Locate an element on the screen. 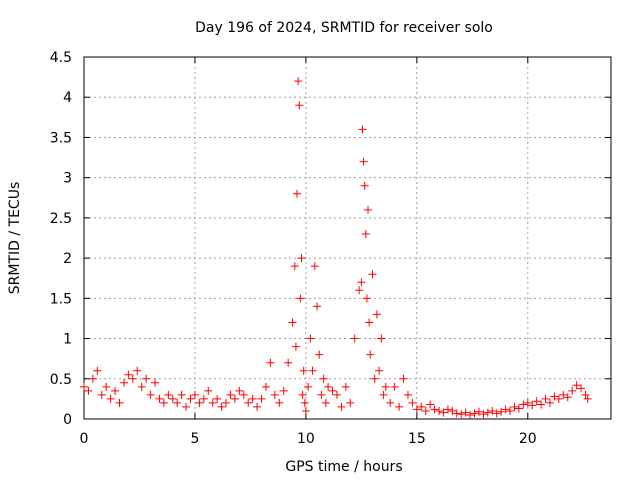 The image size is (640, 480). y-tick-label: 3.5 is located at coordinates (61, 138).